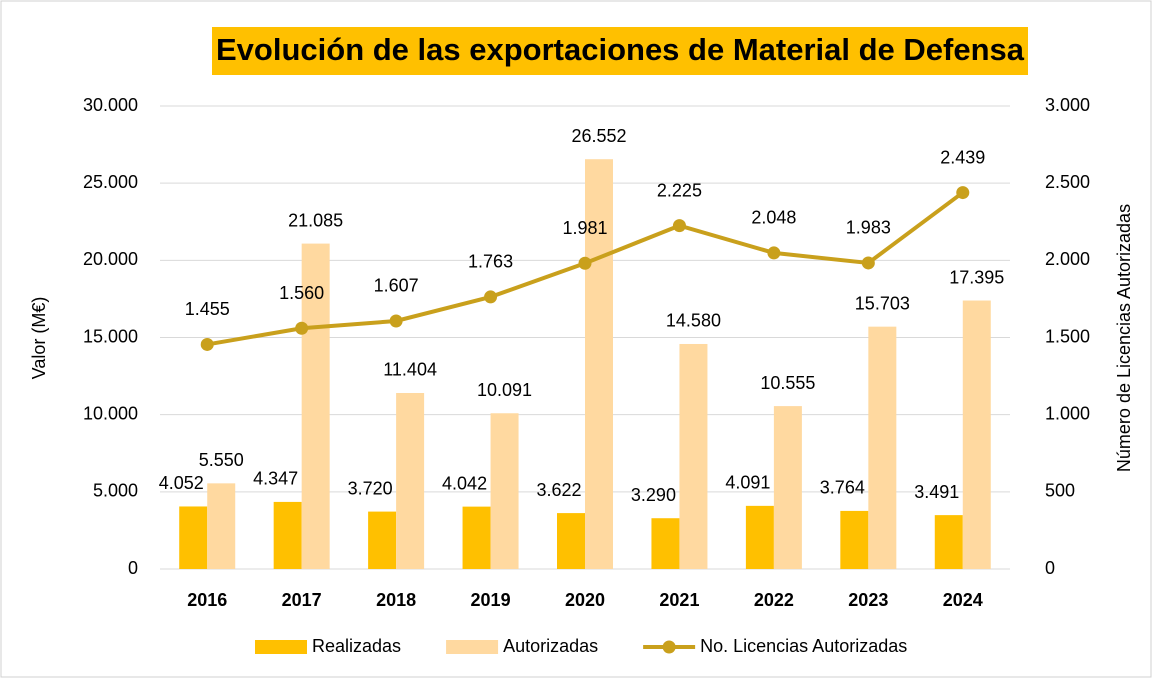 This screenshot has height=679, width=1153. What do you see at coordinates (275, 479) in the screenshot?
I see `data-label: 4.347` at bounding box center [275, 479].